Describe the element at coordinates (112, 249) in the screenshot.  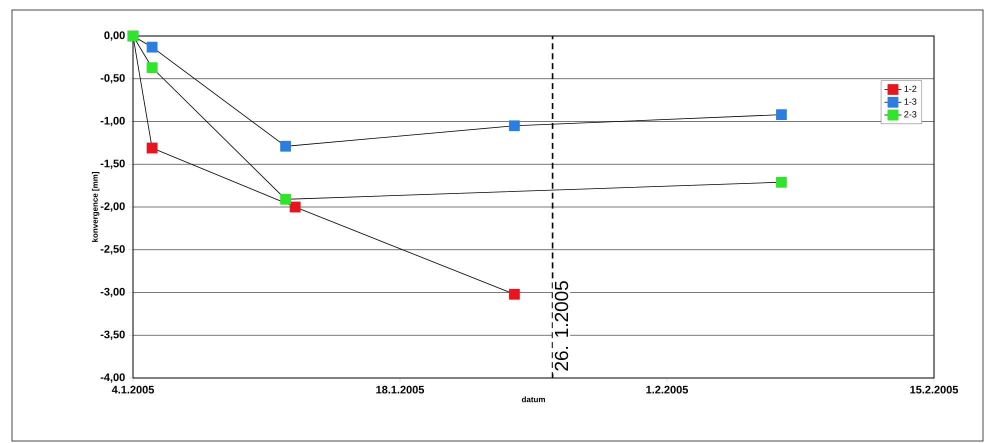
I see `y-tick-label: -2,50` at that location.